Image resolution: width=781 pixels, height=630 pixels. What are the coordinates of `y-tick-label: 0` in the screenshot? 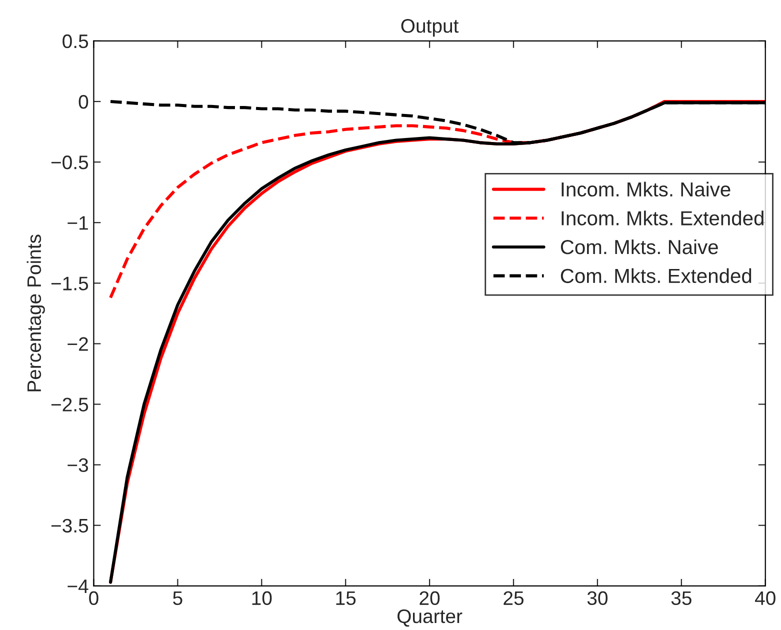 It's located at (83, 101).